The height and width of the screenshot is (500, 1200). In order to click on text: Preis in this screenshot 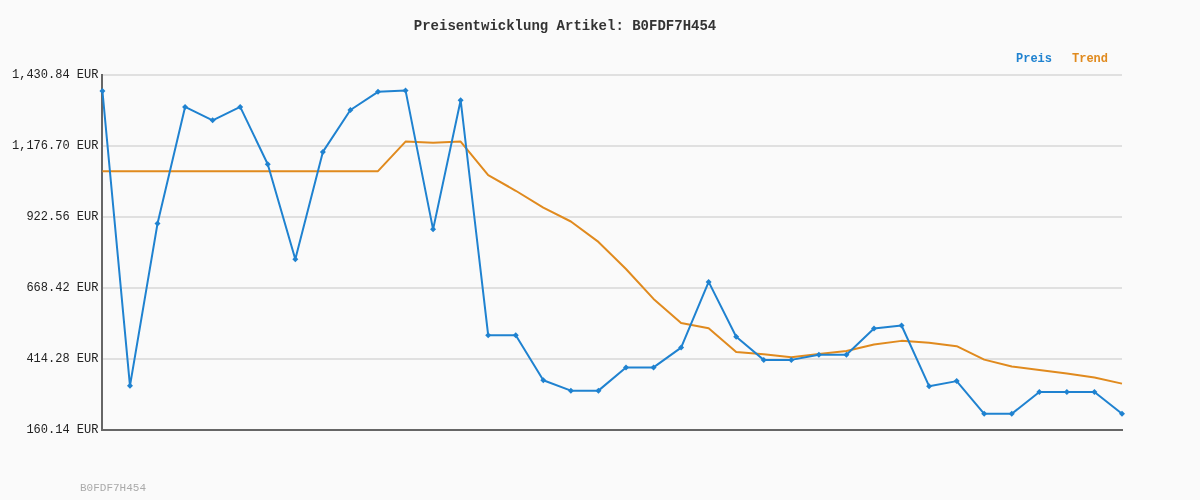, I will do `click(1033, 58)`.